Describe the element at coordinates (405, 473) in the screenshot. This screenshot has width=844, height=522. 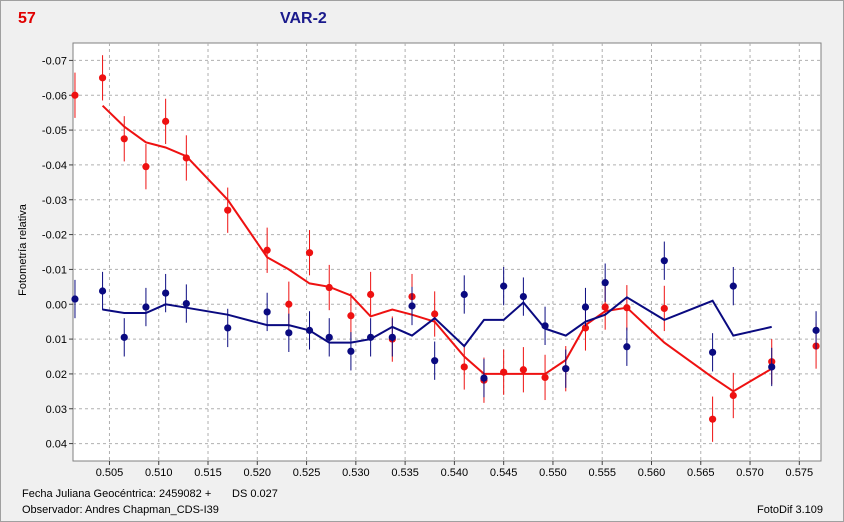
I see `x-tick-label: 0.535` at that location.